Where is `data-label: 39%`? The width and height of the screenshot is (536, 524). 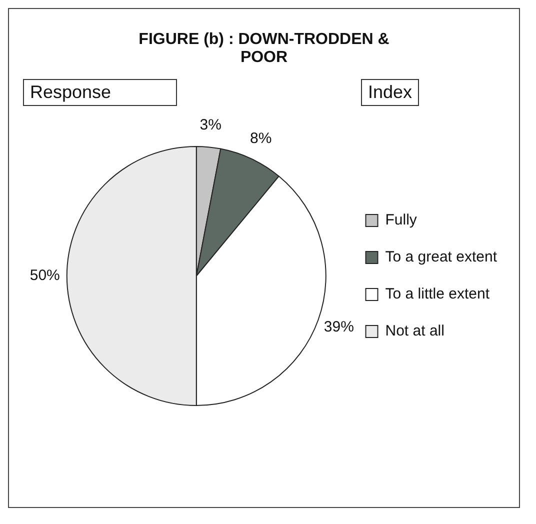
data-label: 39% is located at coordinates (339, 327).